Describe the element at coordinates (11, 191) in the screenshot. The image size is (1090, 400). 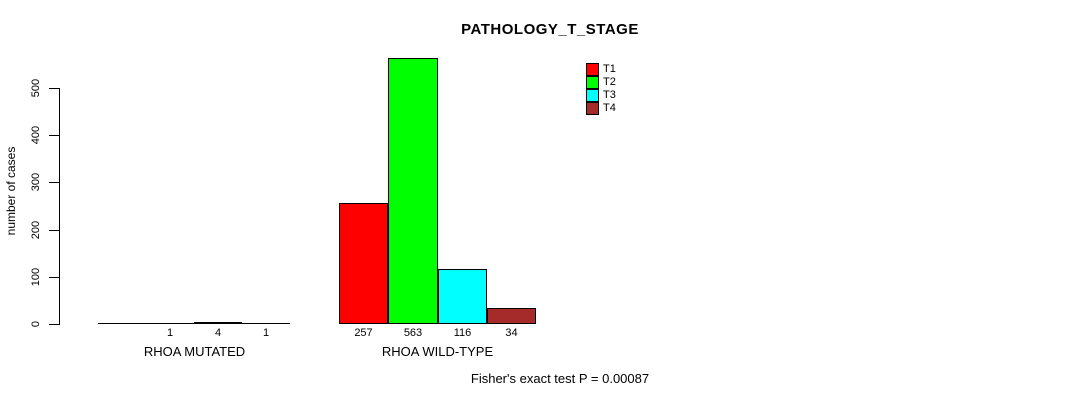
I see `y-axis-title: number of cases` at that location.